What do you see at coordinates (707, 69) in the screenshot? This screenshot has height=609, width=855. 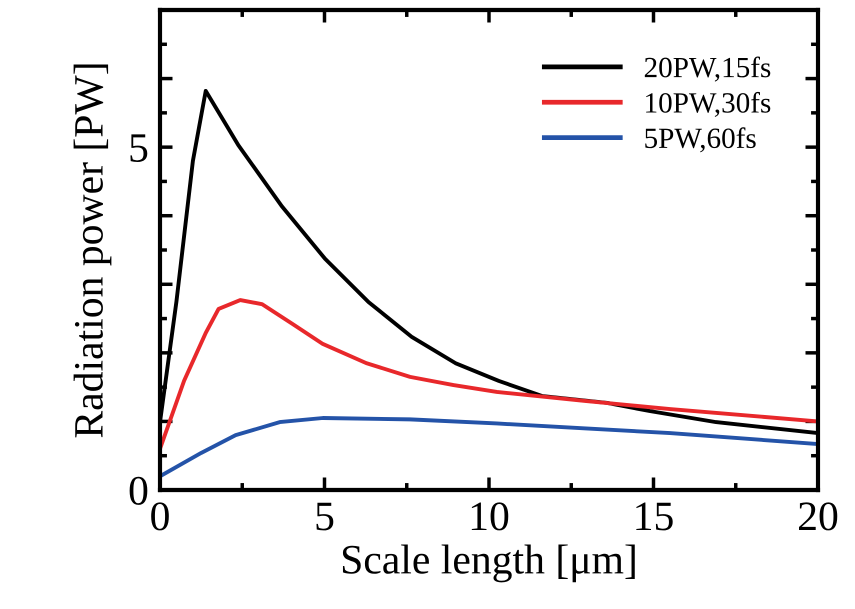 I see `legend-label: 20PW,15fs` at bounding box center [707, 69].